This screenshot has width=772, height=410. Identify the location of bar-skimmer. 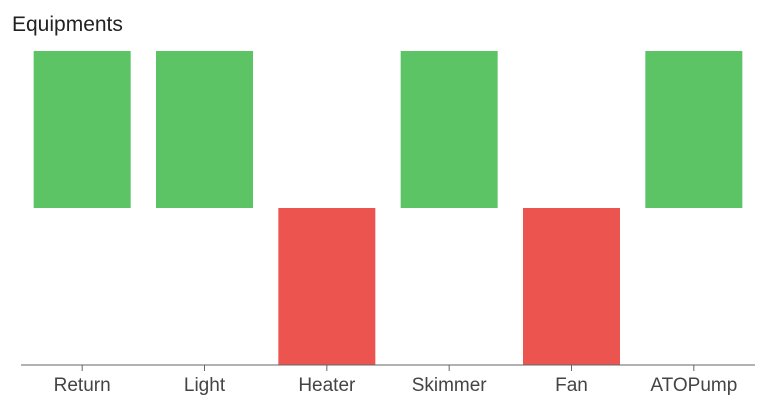
(449, 129).